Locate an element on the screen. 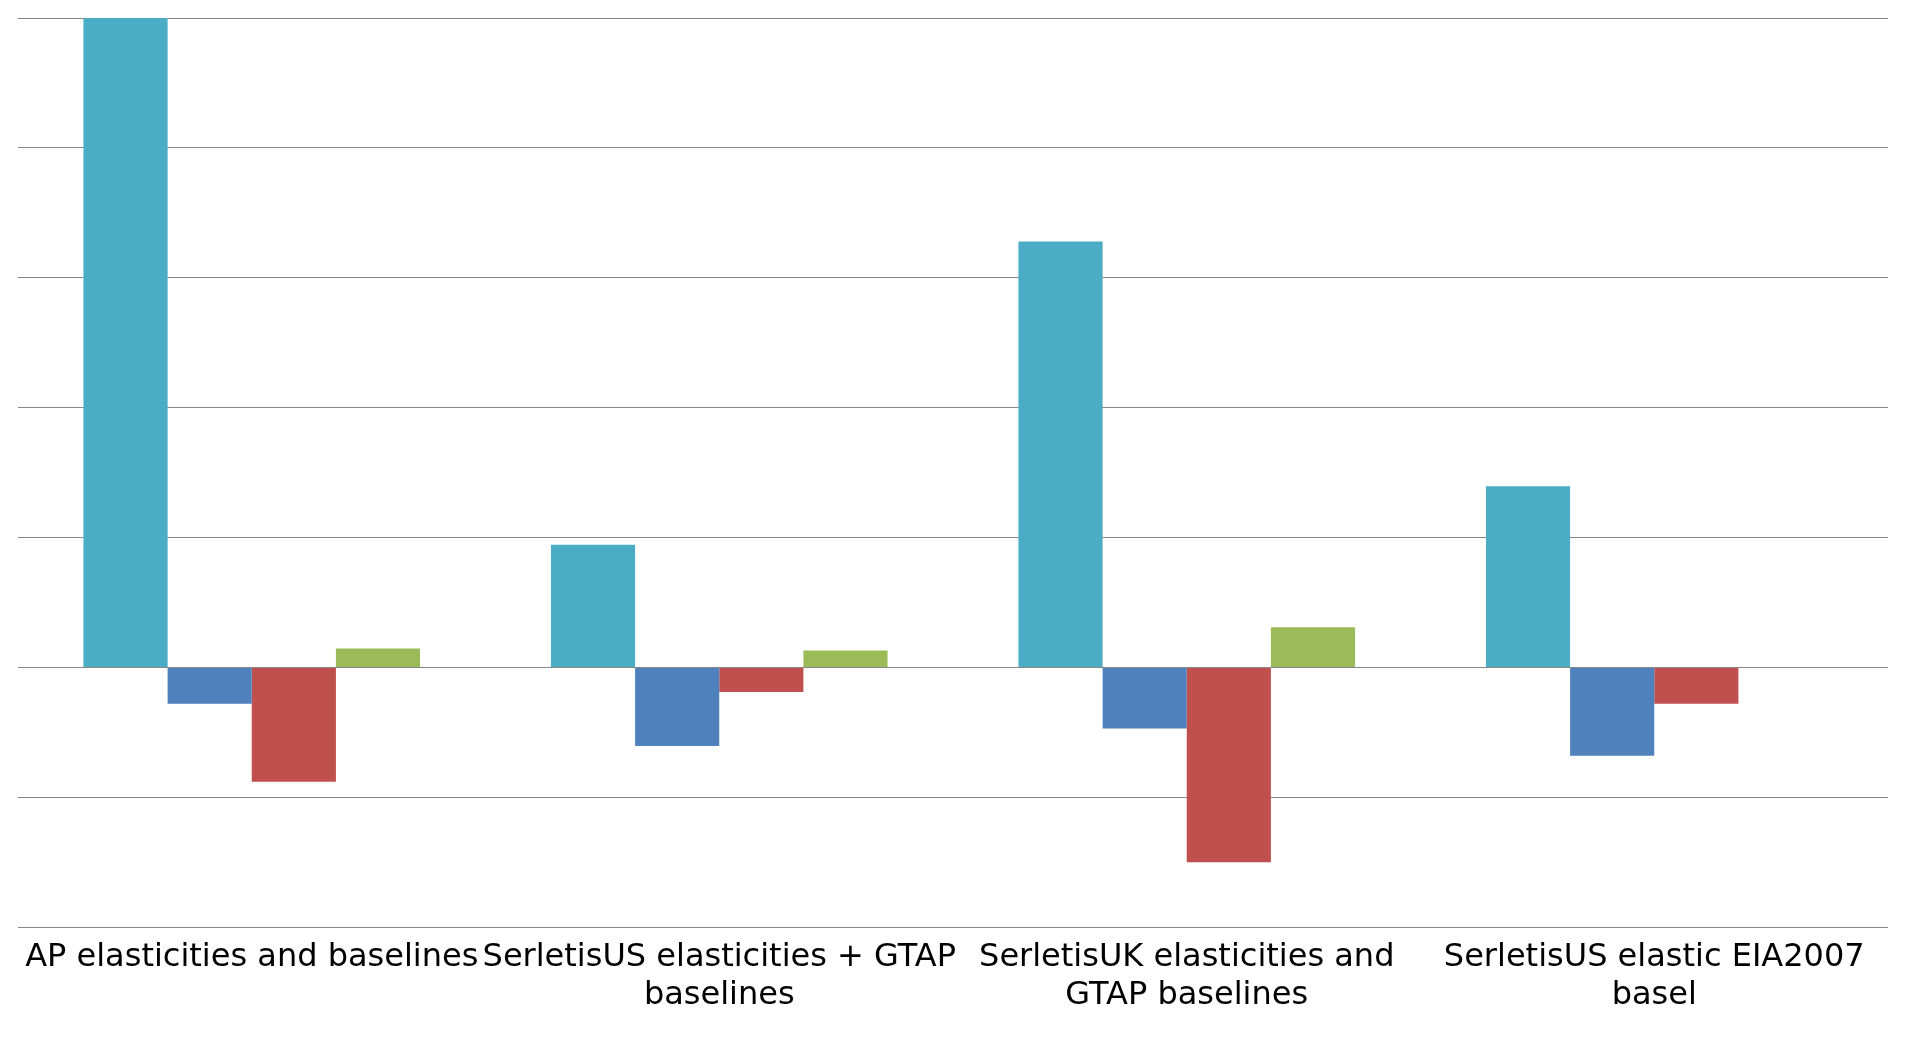 This screenshot has width=1920, height=1046. x-tick-label: SerletisUK elasticities and GTAP baselines is located at coordinates (1187, 974).